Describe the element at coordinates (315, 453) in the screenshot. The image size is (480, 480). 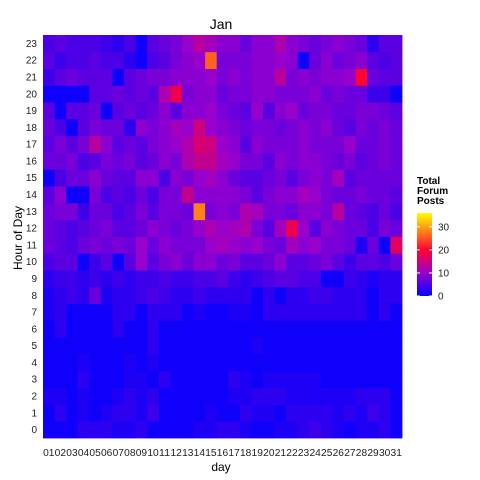
I see `x-tick-label: 24` at that location.